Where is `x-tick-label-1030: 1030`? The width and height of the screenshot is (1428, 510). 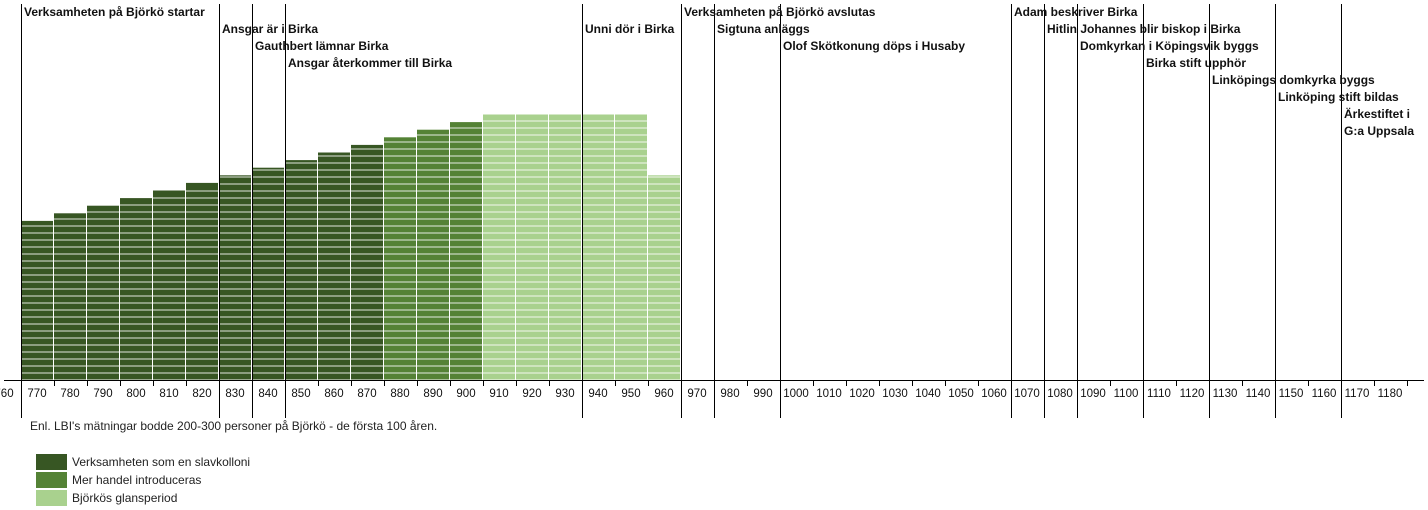 x-tick-label-1030: 1030 is located at coordinates (895, 394).